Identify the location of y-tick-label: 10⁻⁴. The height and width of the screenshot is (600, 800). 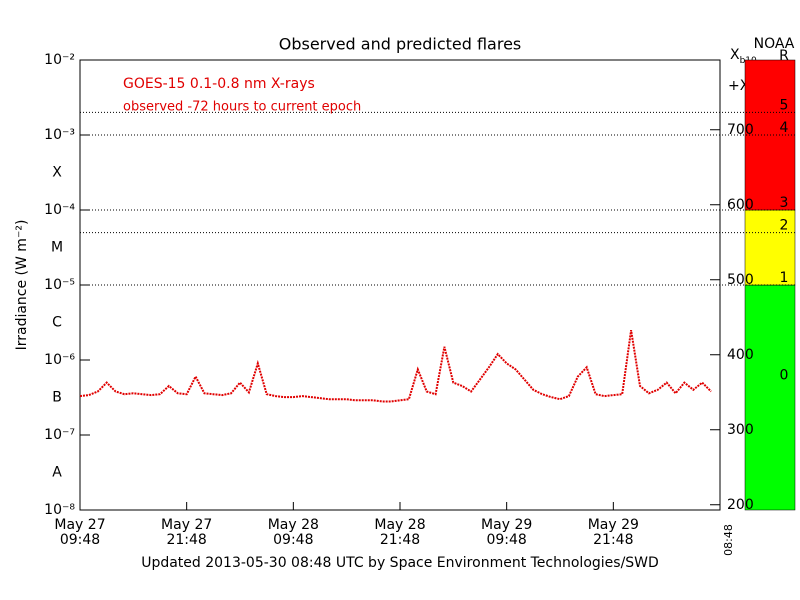
(59, 210).